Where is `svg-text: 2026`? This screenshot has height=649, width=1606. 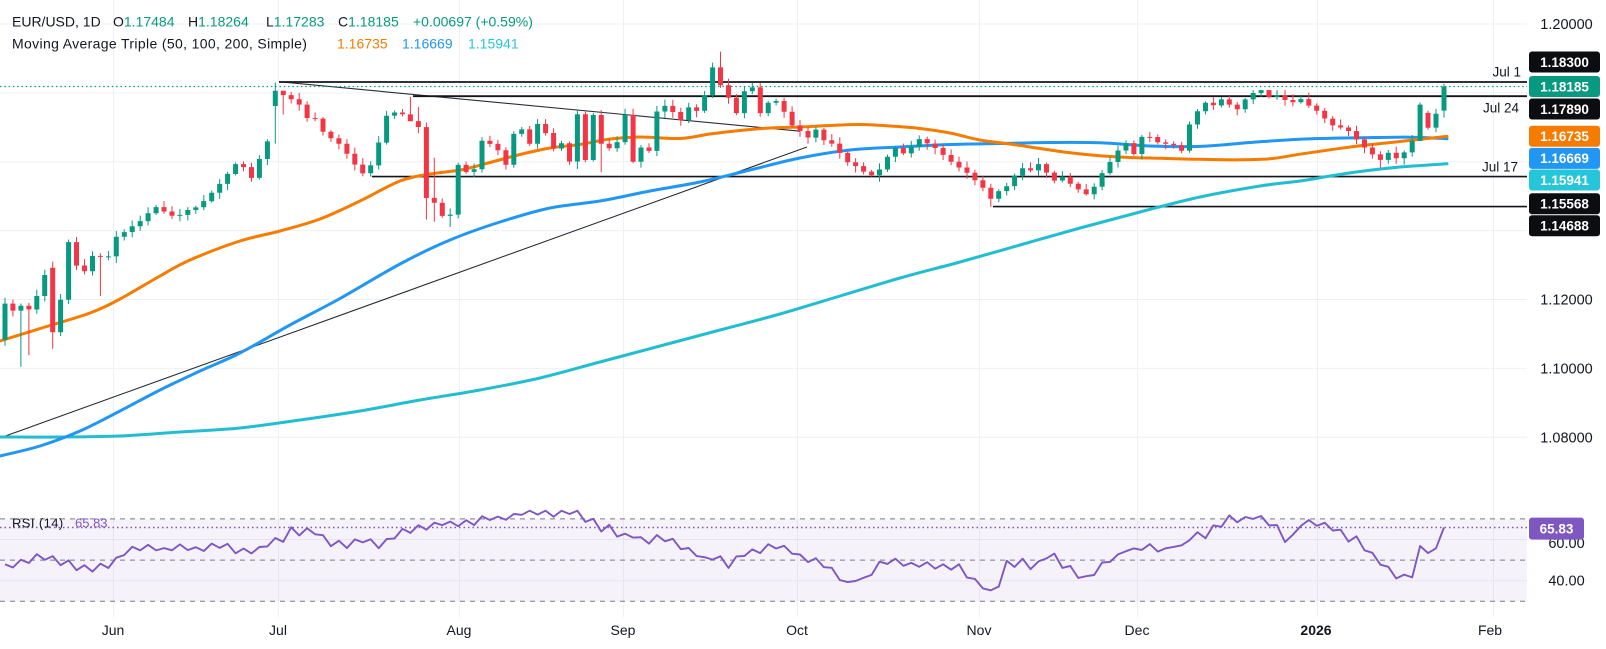 svg-text: 2026 is located at coordinates (1315, 630).